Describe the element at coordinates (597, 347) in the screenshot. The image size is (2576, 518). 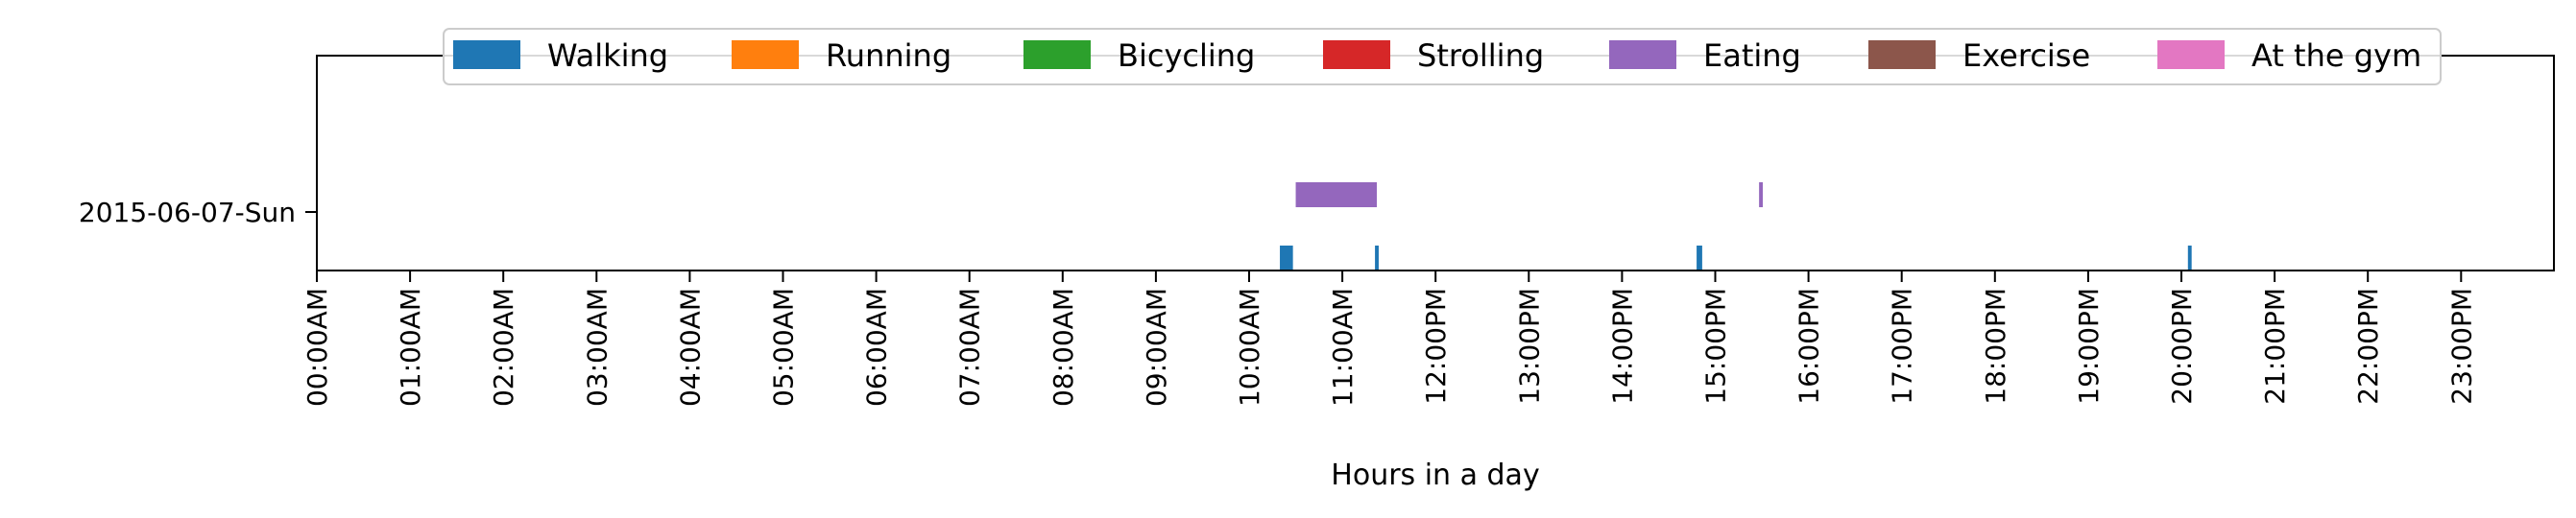
I see `x-tick-label: 03:00AM` at that location.